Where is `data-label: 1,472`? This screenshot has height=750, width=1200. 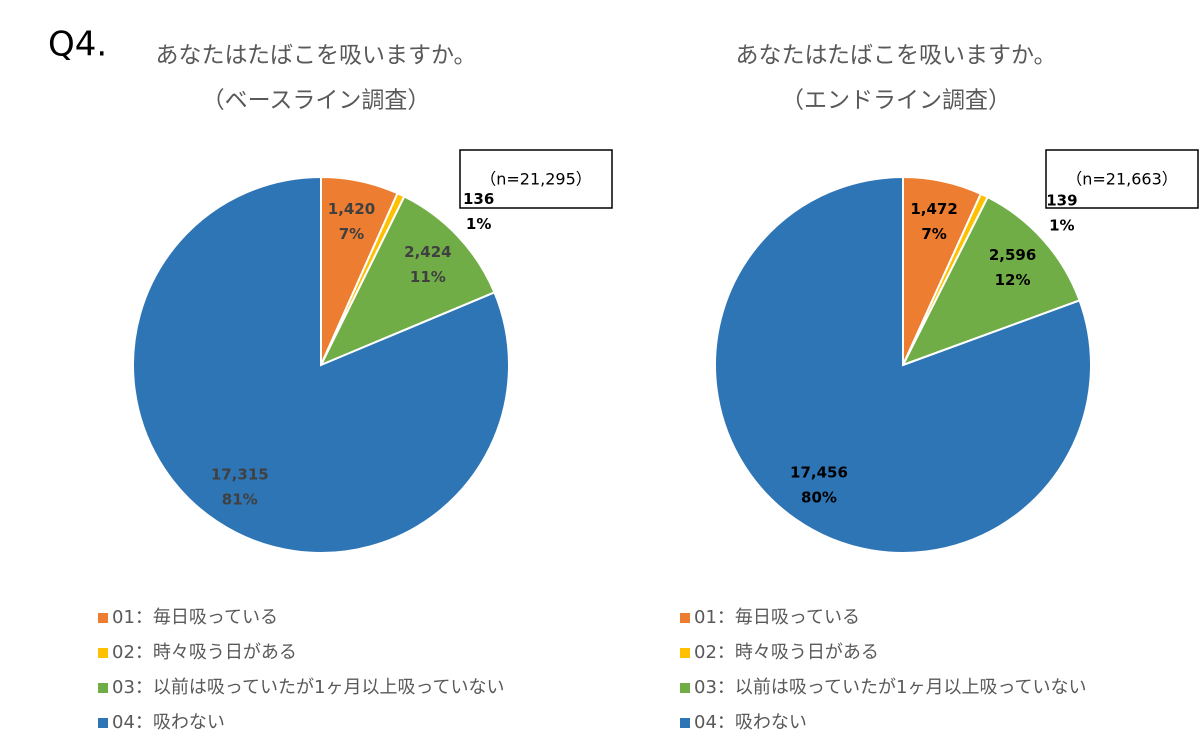 data-label: 1,472 is located at coordinates (933, 209).